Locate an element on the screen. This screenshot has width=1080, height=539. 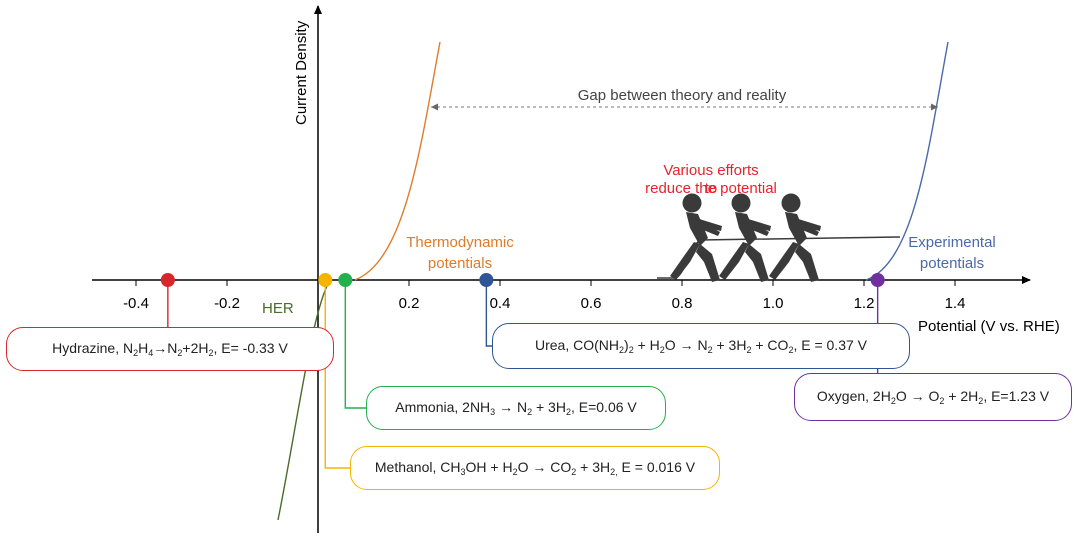
thermodynamic-curve is located at coordinates (397, 161).